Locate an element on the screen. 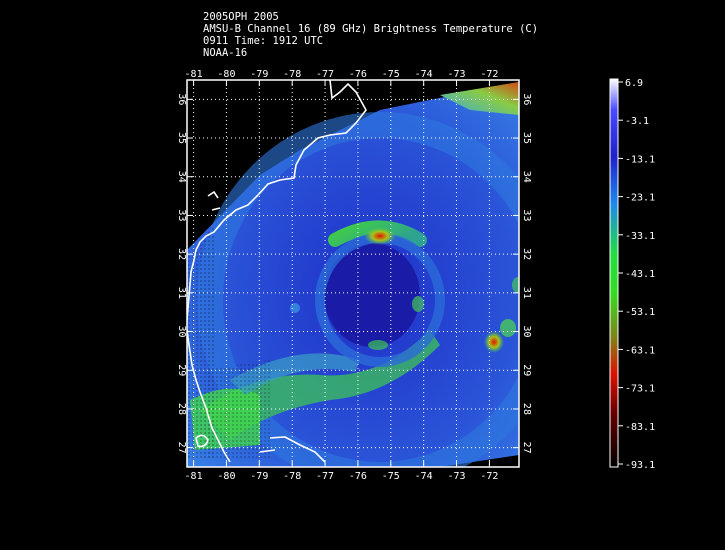  lon-label-top: -80 is located at coordinates (226, 74).